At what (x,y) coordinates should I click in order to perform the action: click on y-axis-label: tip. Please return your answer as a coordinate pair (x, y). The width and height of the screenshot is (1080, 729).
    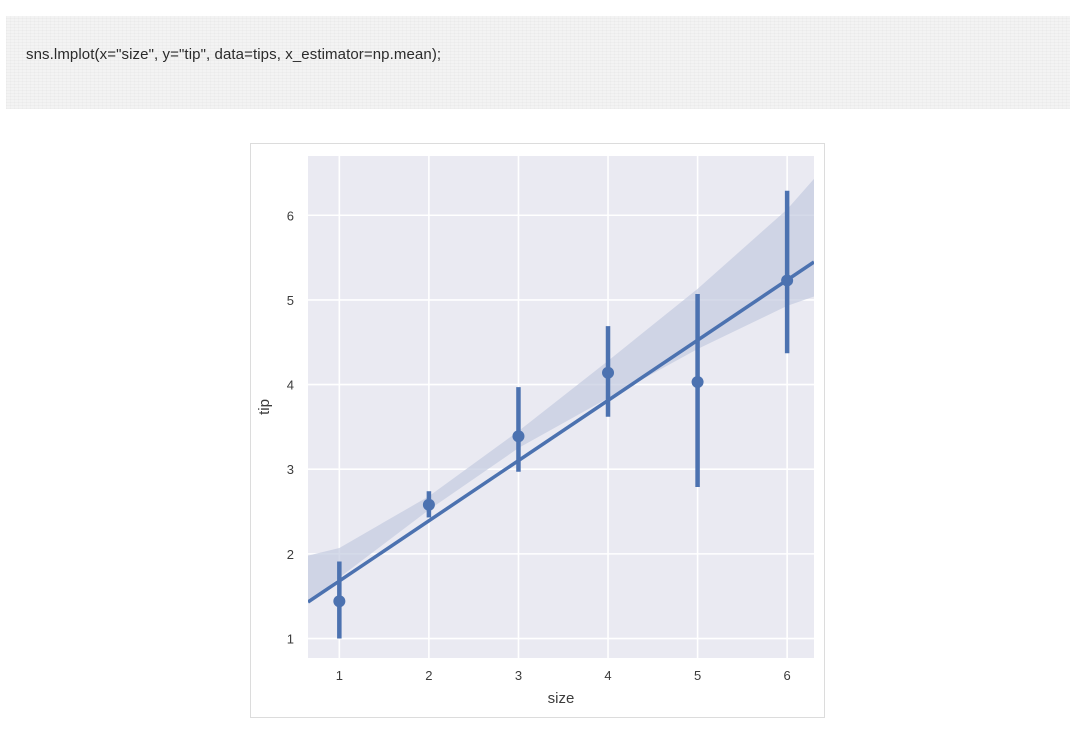
    Looking at the image, I should click on (264, 407).